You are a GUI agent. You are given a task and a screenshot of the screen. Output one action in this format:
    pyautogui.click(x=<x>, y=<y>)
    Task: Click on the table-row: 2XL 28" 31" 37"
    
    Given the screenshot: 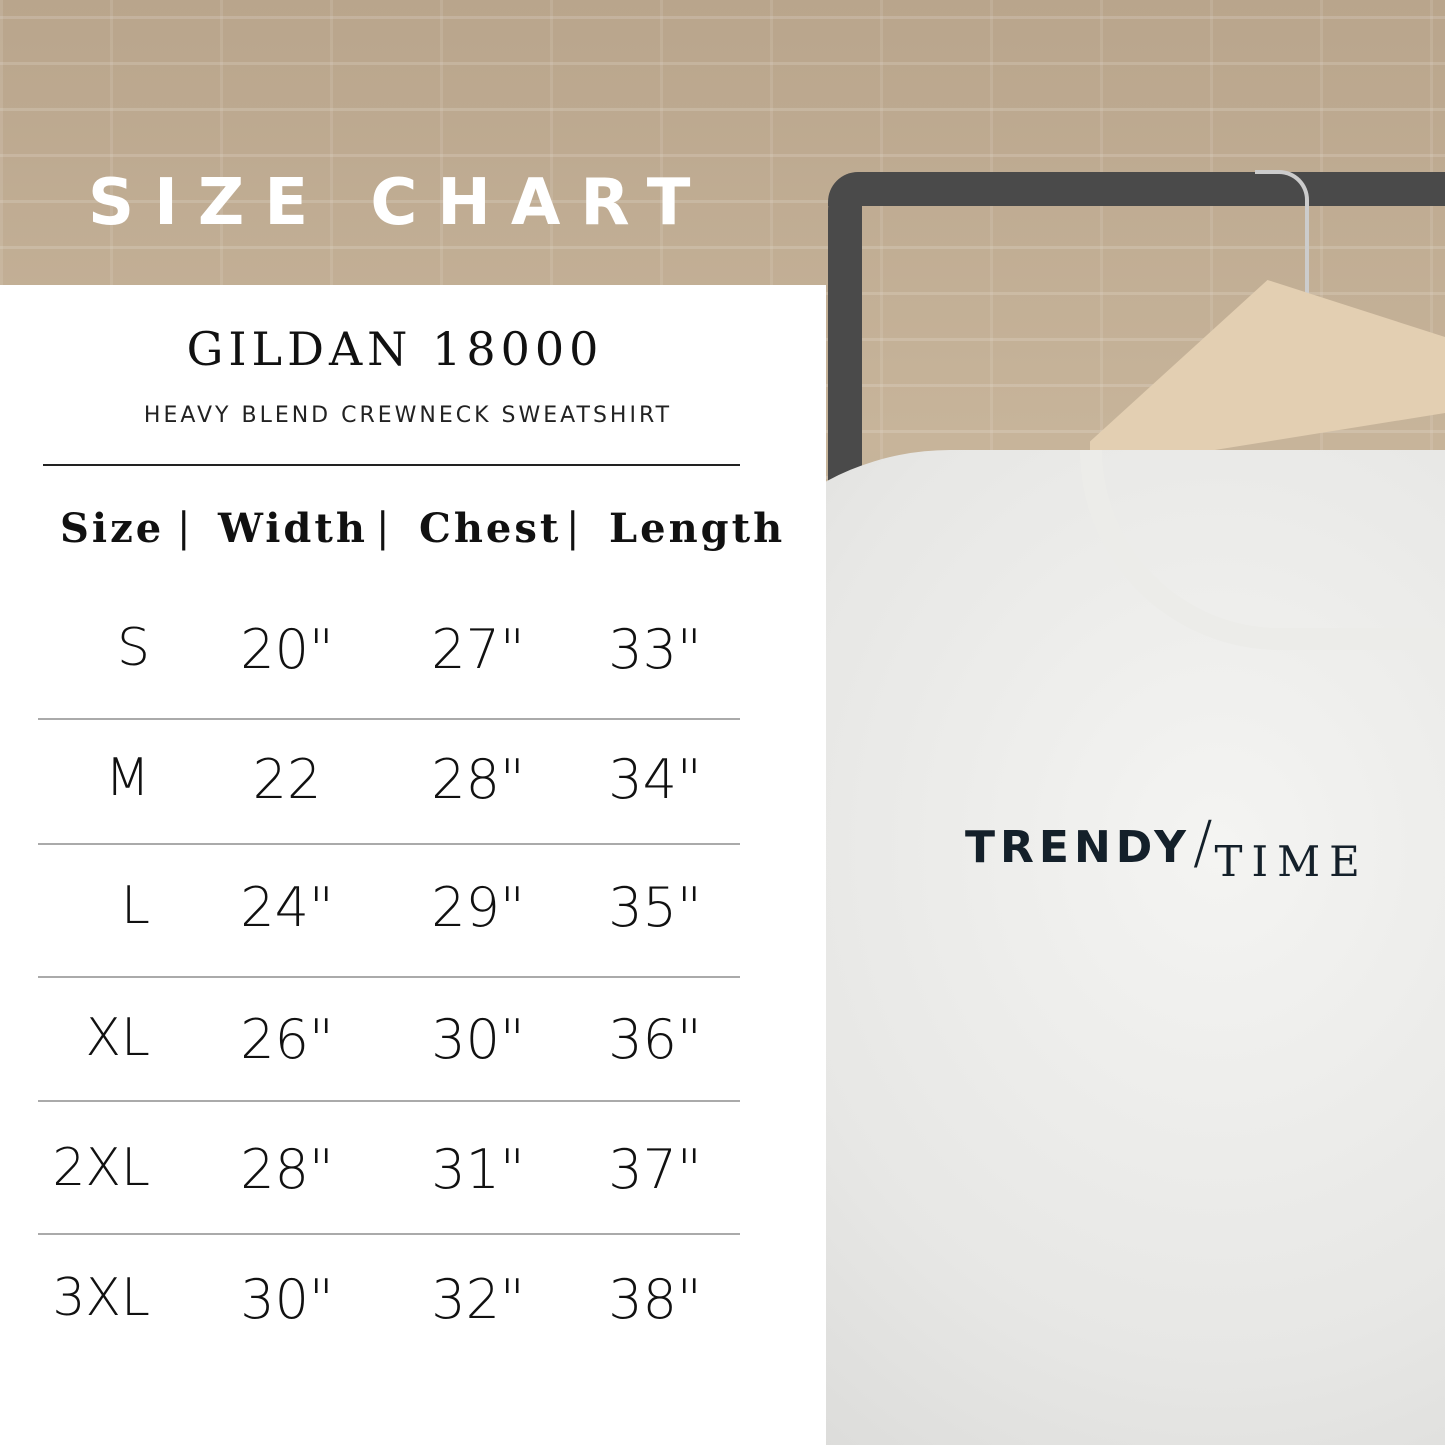 What is the action you would take?
    pyautogui.click(x=400, y=1178)
    